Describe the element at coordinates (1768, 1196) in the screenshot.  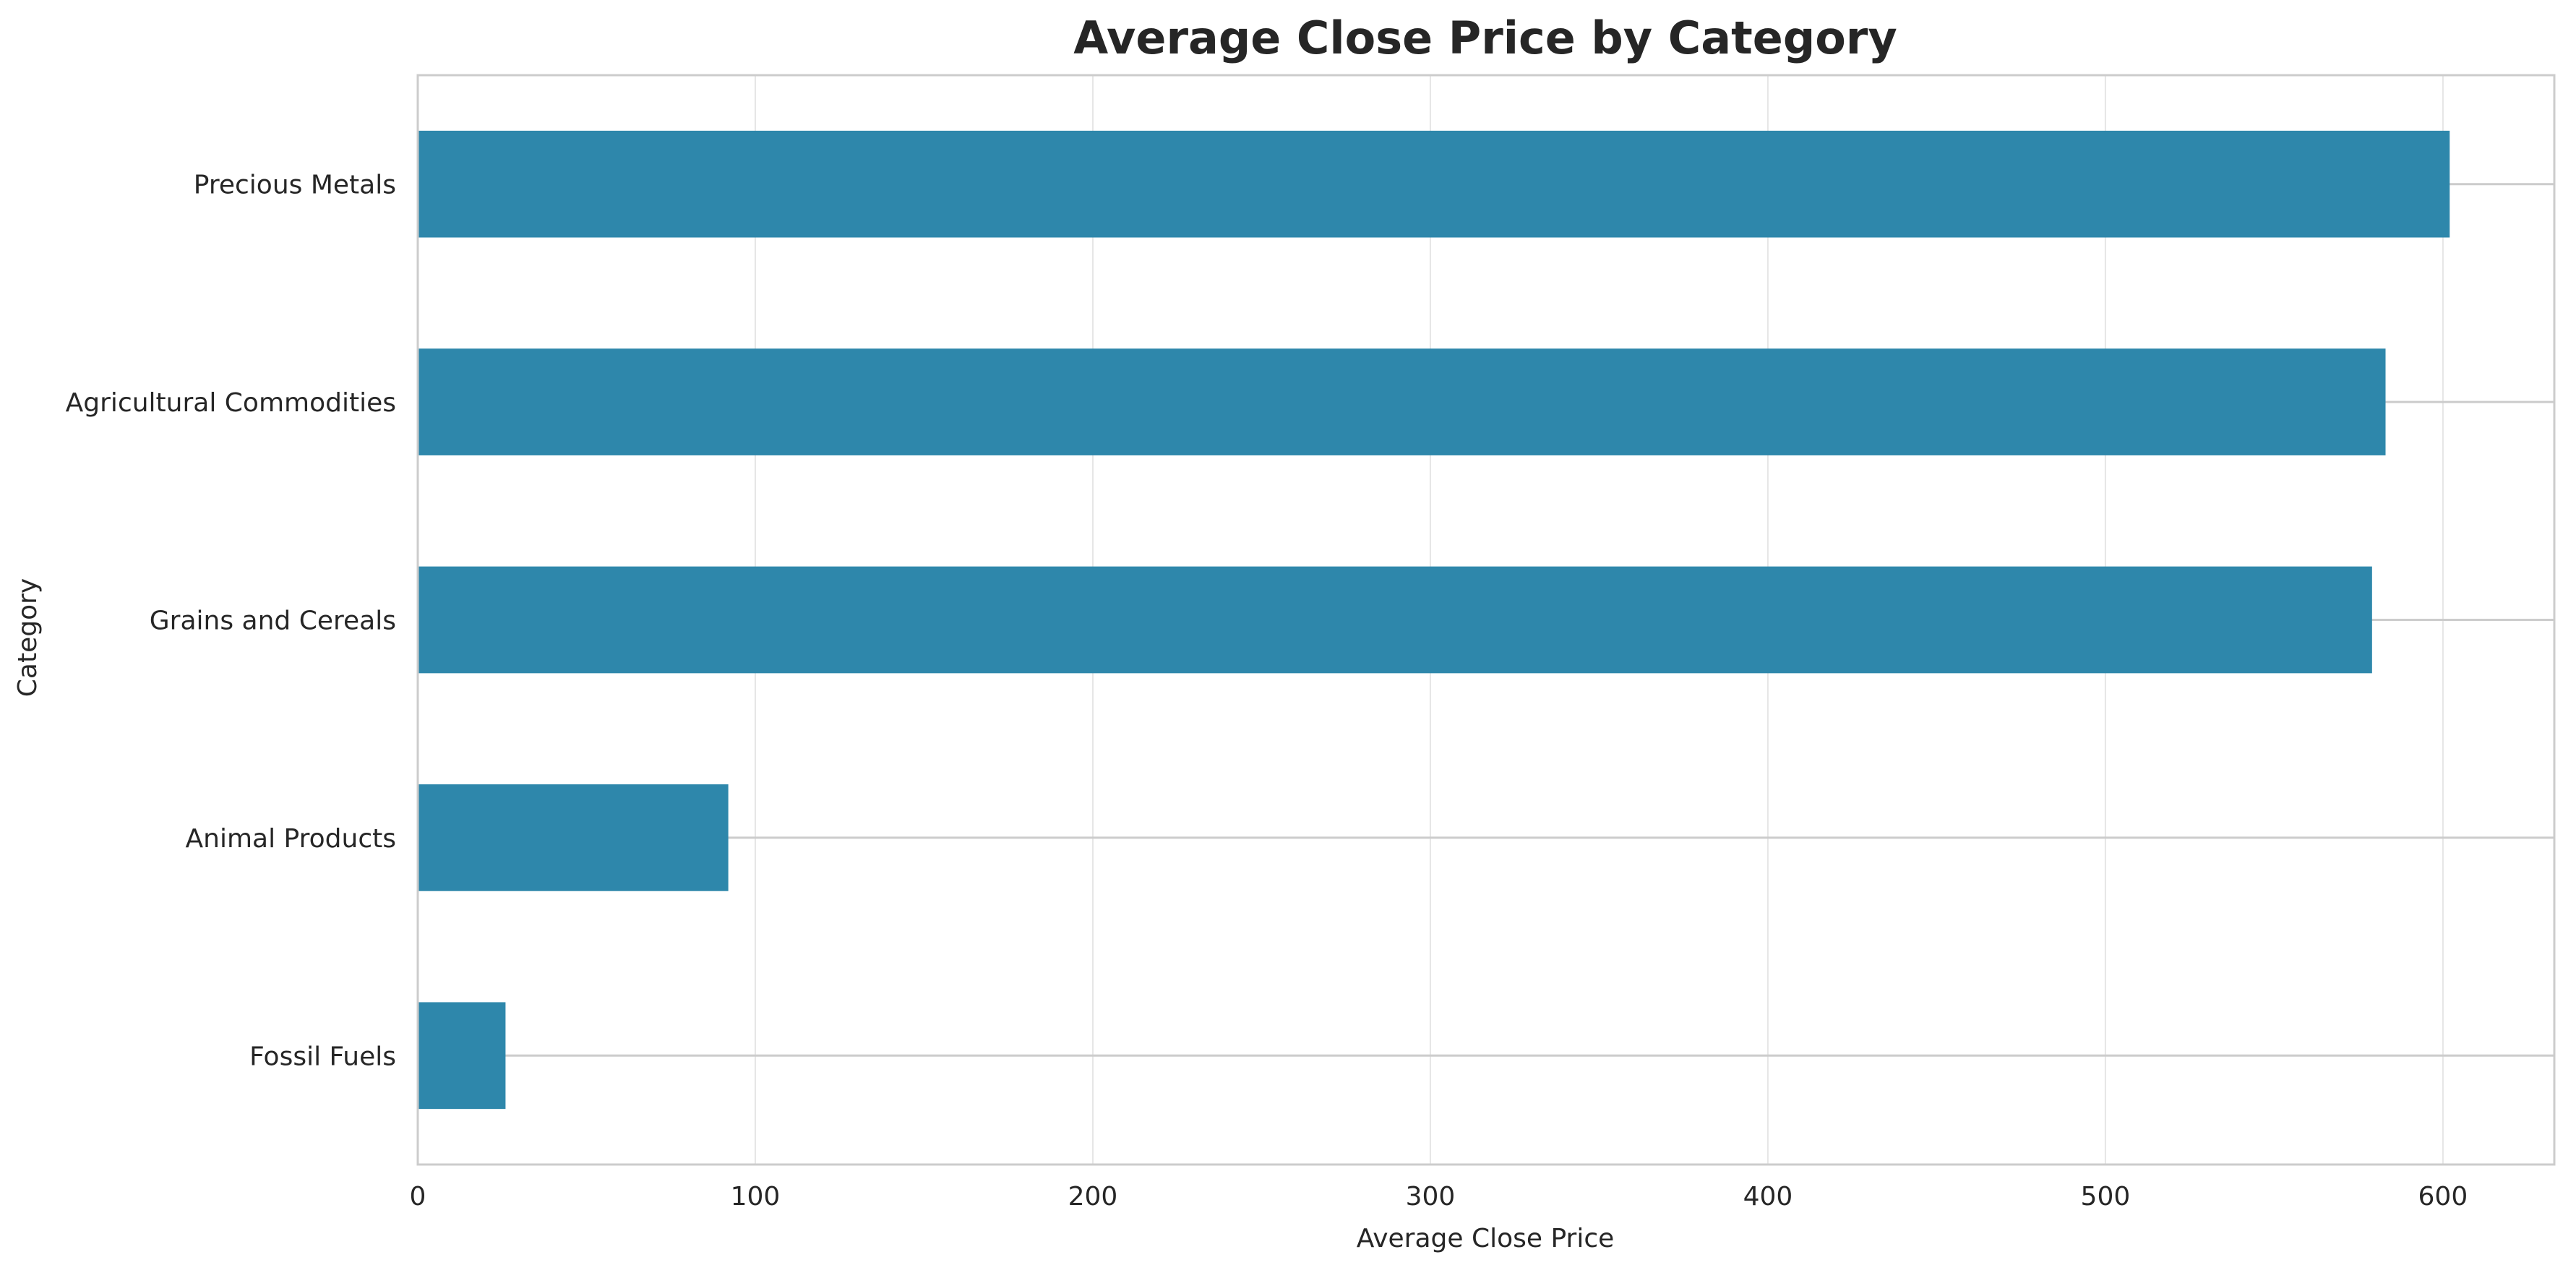
I see `x-tick-label: 400` at that location.